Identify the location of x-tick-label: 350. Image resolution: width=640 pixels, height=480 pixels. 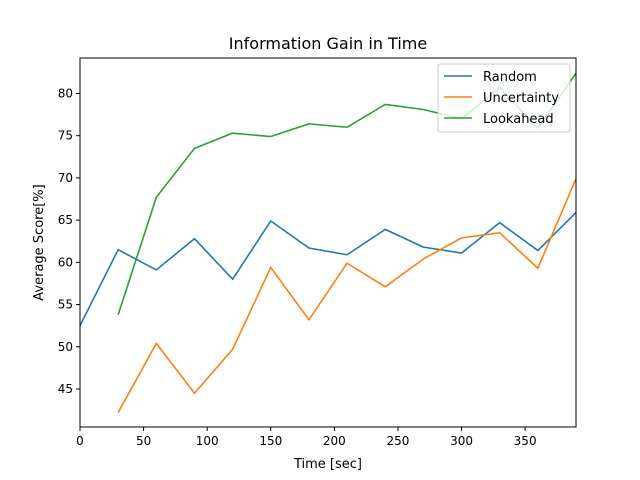
(525, 441).